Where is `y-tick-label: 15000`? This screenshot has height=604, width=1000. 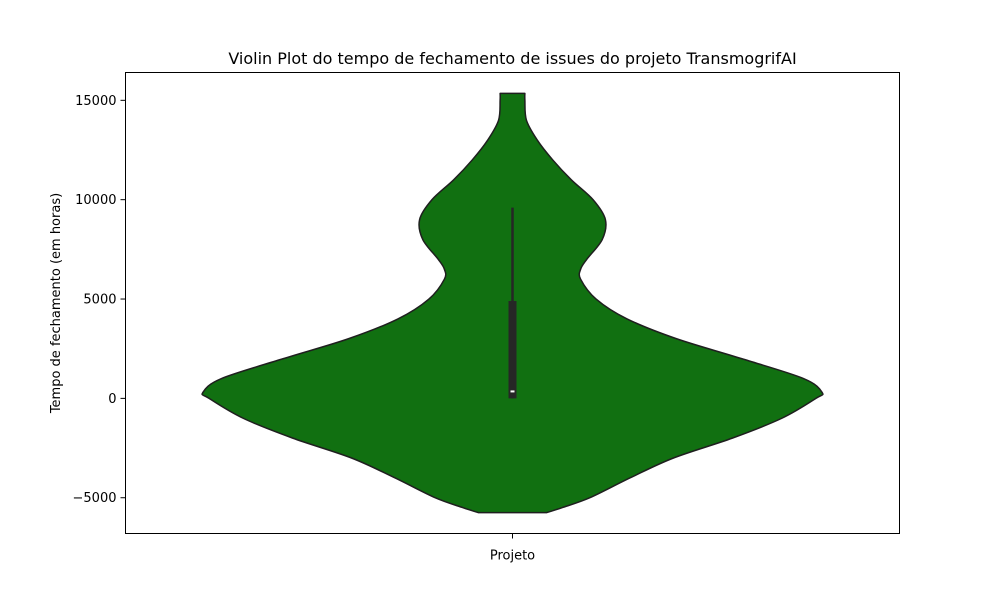
y-tick-label: 15000 is located at coordinates (95, 101).